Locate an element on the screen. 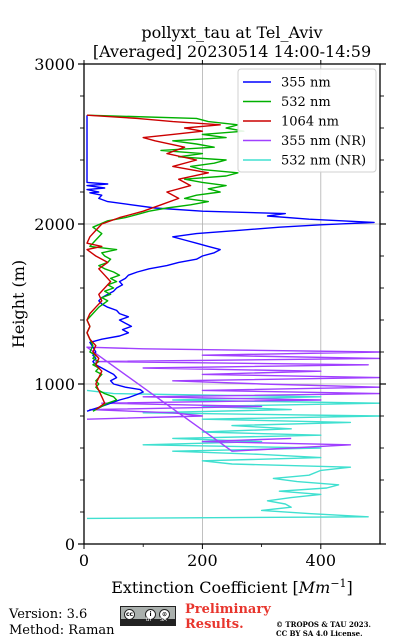 Image resolution: width=400 pixels, height=640 pixels. chart-title: pollyxt_tau at Tel_Aviv is located at coordinates (231, 32).